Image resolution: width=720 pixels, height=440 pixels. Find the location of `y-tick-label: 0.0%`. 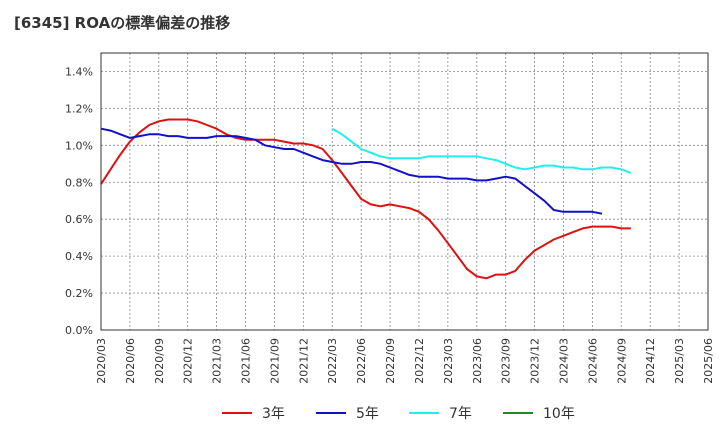

y-tick-label: 0.0% is located at coordinates (79, 330).